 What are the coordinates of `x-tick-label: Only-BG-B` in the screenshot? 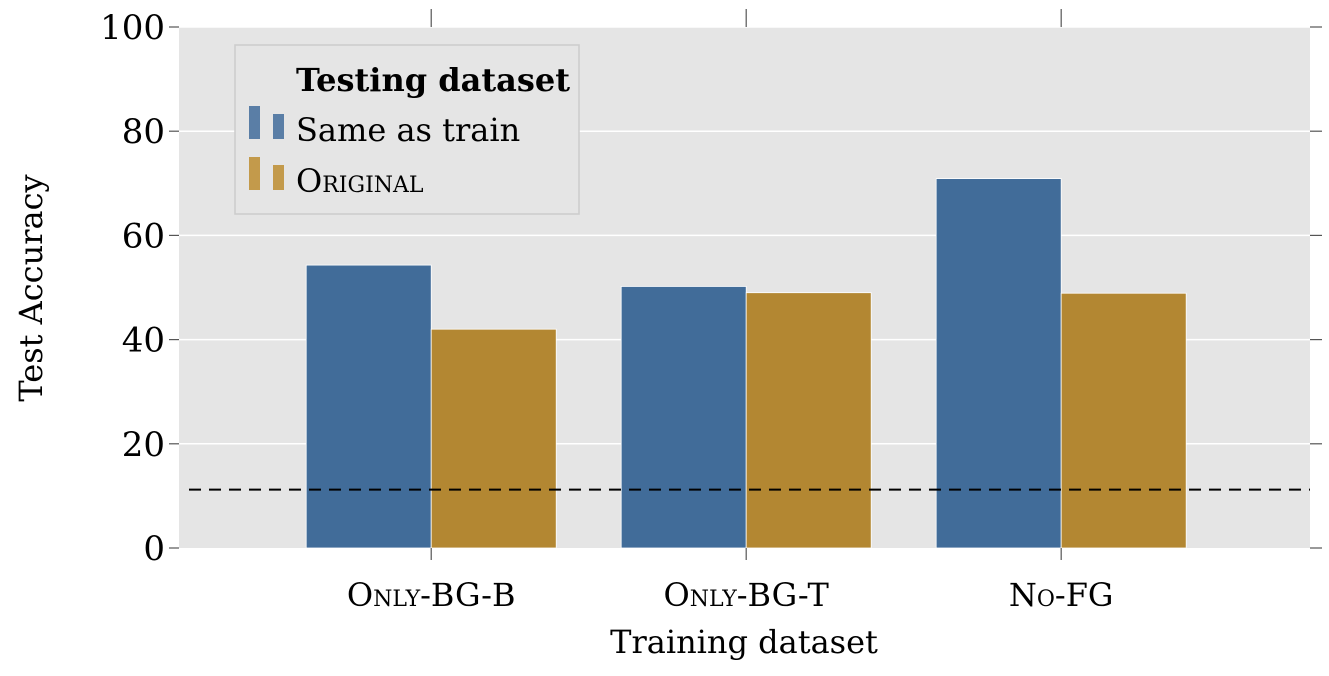 It's located at (431, 595).